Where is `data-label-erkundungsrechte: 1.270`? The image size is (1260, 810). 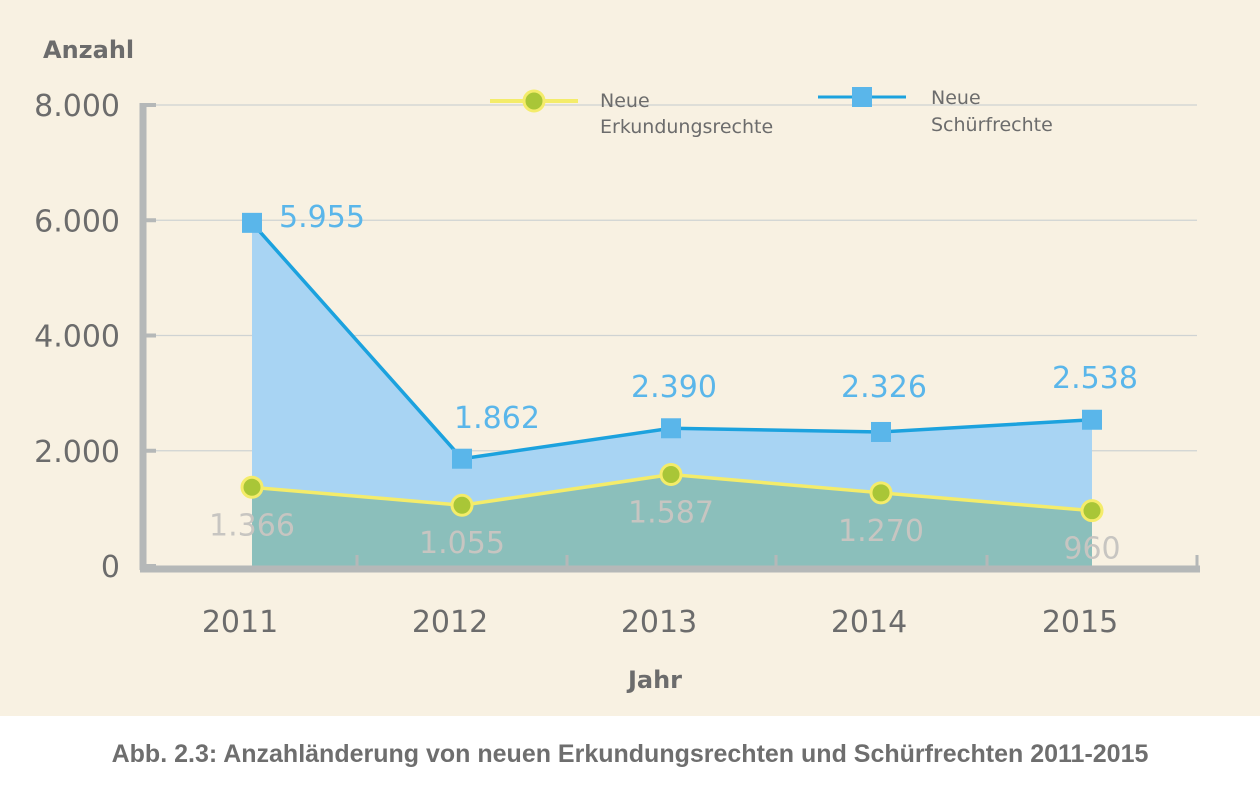
data-label-erkundungsrechte: 1.270 is located at coordinates (881, 531).